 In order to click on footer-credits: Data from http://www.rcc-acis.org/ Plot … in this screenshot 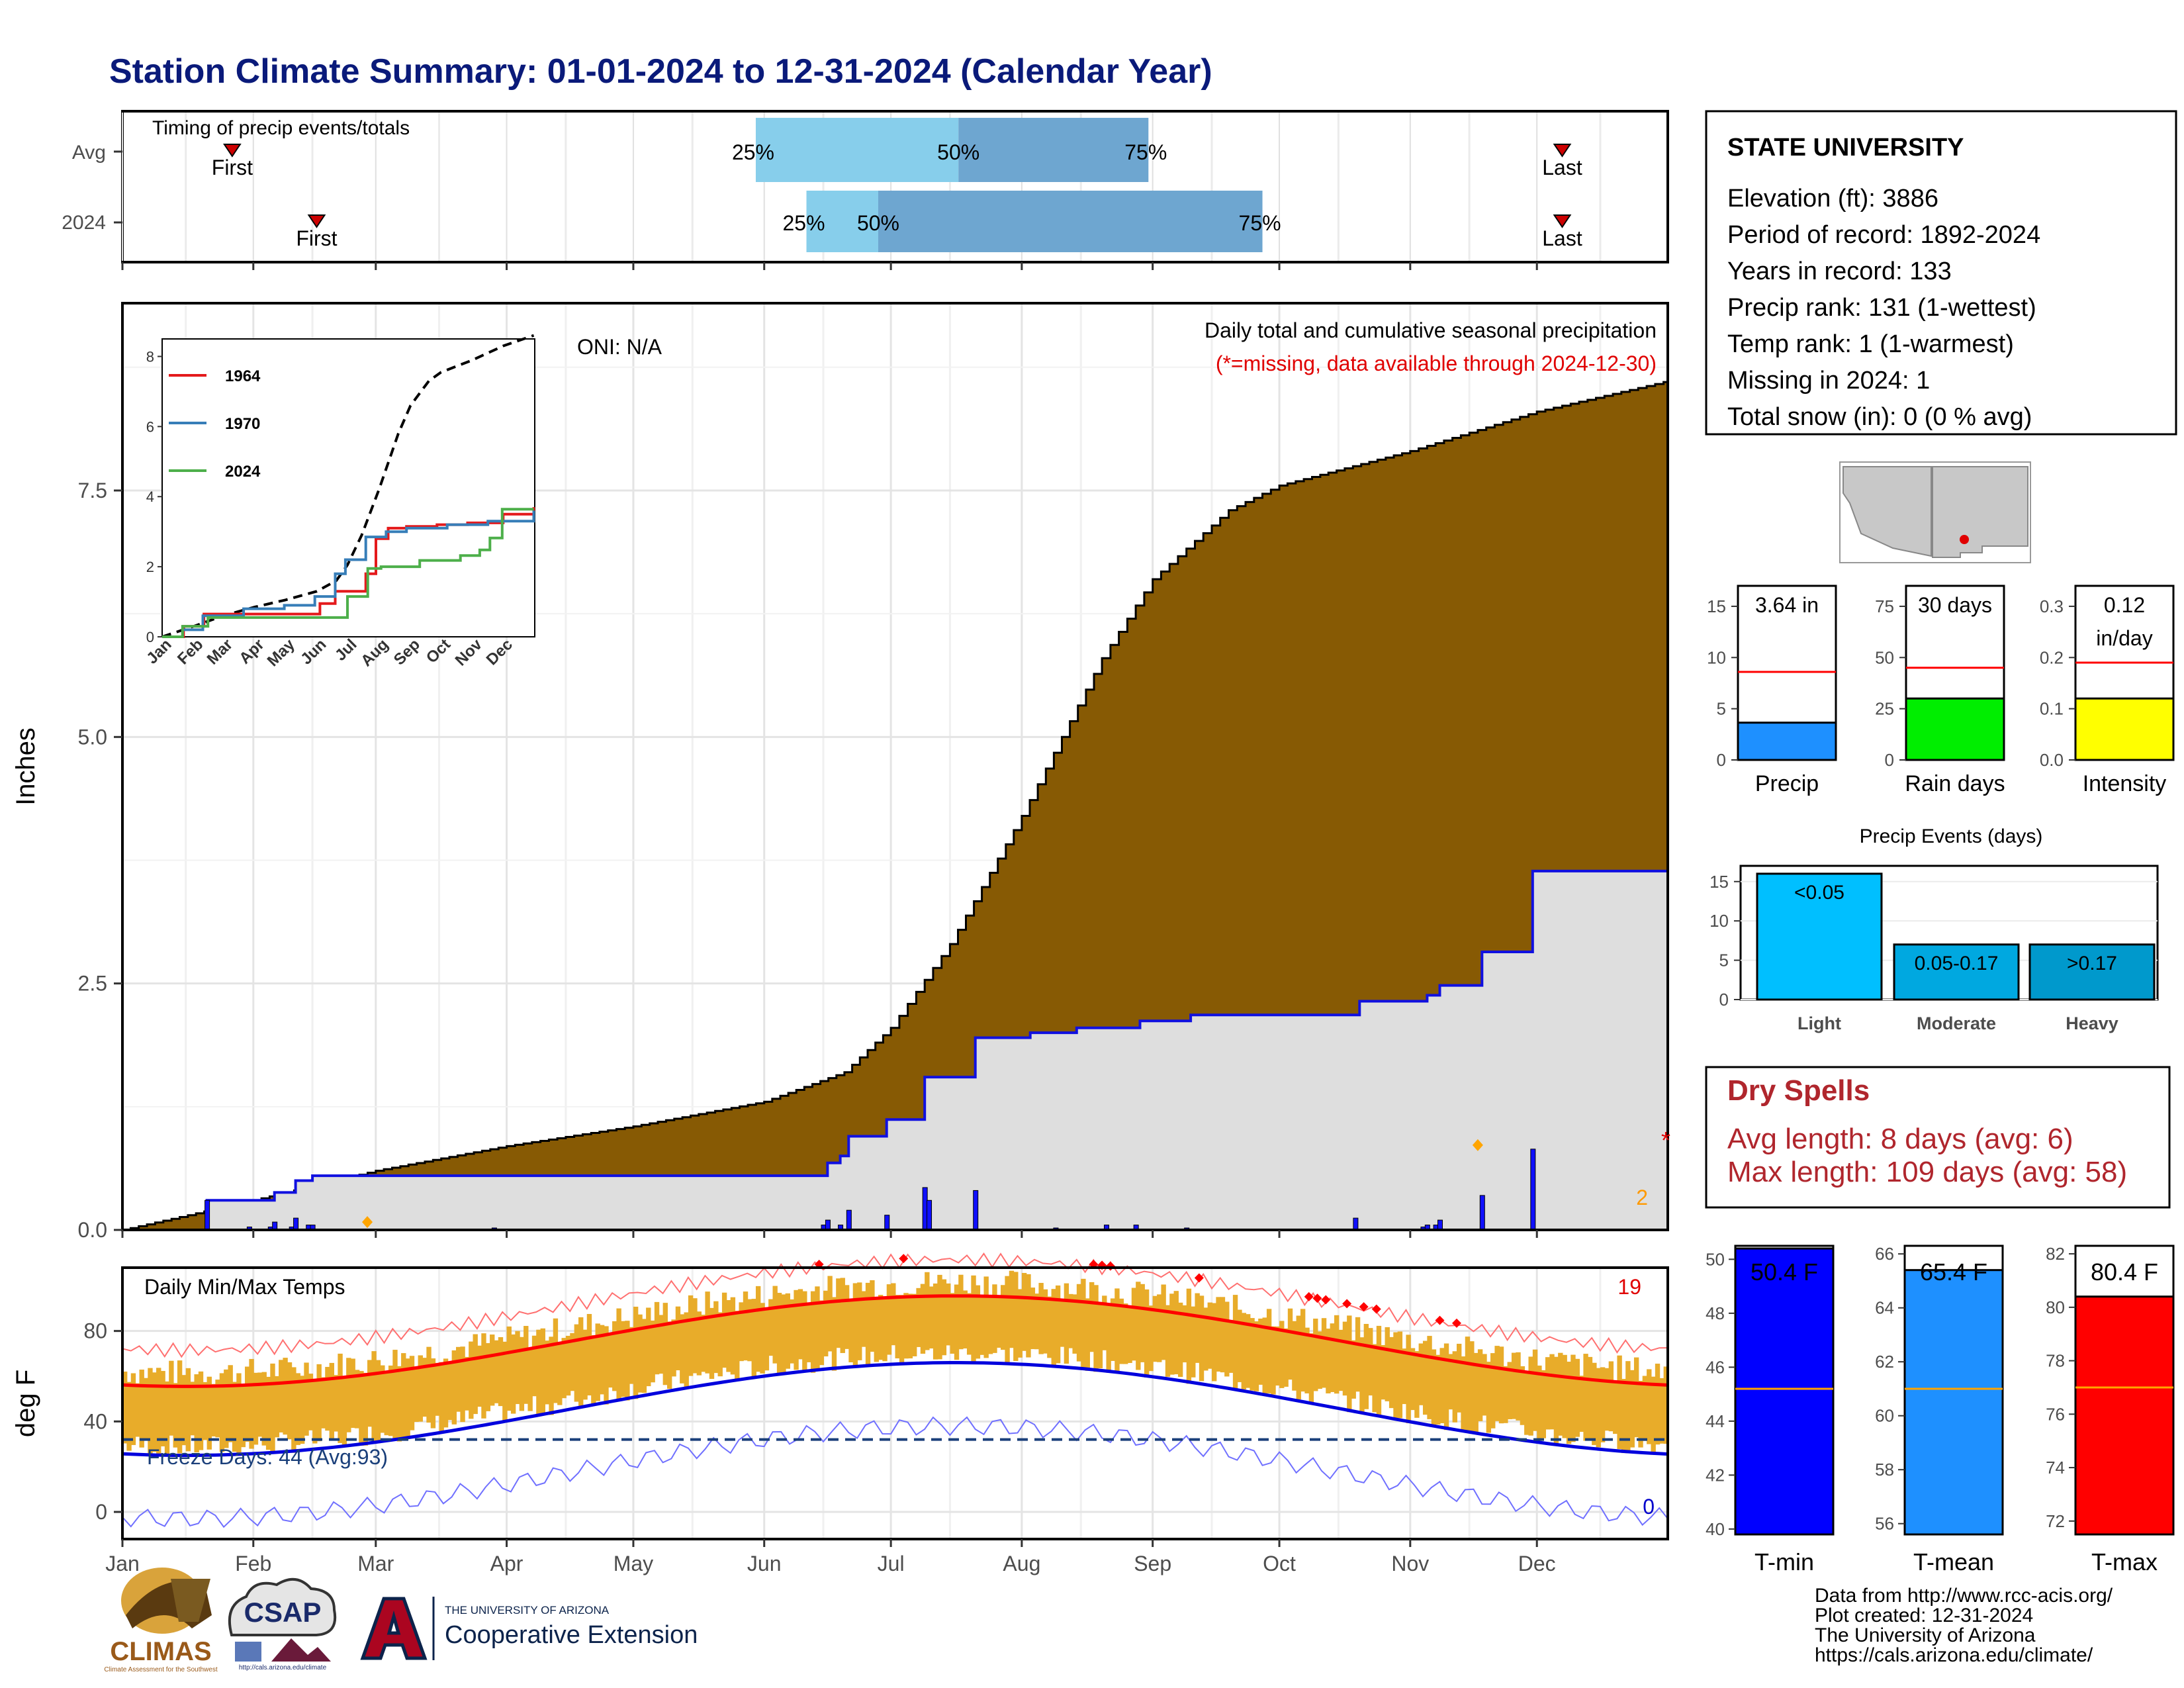, I will do `click(1964, 1625)`.